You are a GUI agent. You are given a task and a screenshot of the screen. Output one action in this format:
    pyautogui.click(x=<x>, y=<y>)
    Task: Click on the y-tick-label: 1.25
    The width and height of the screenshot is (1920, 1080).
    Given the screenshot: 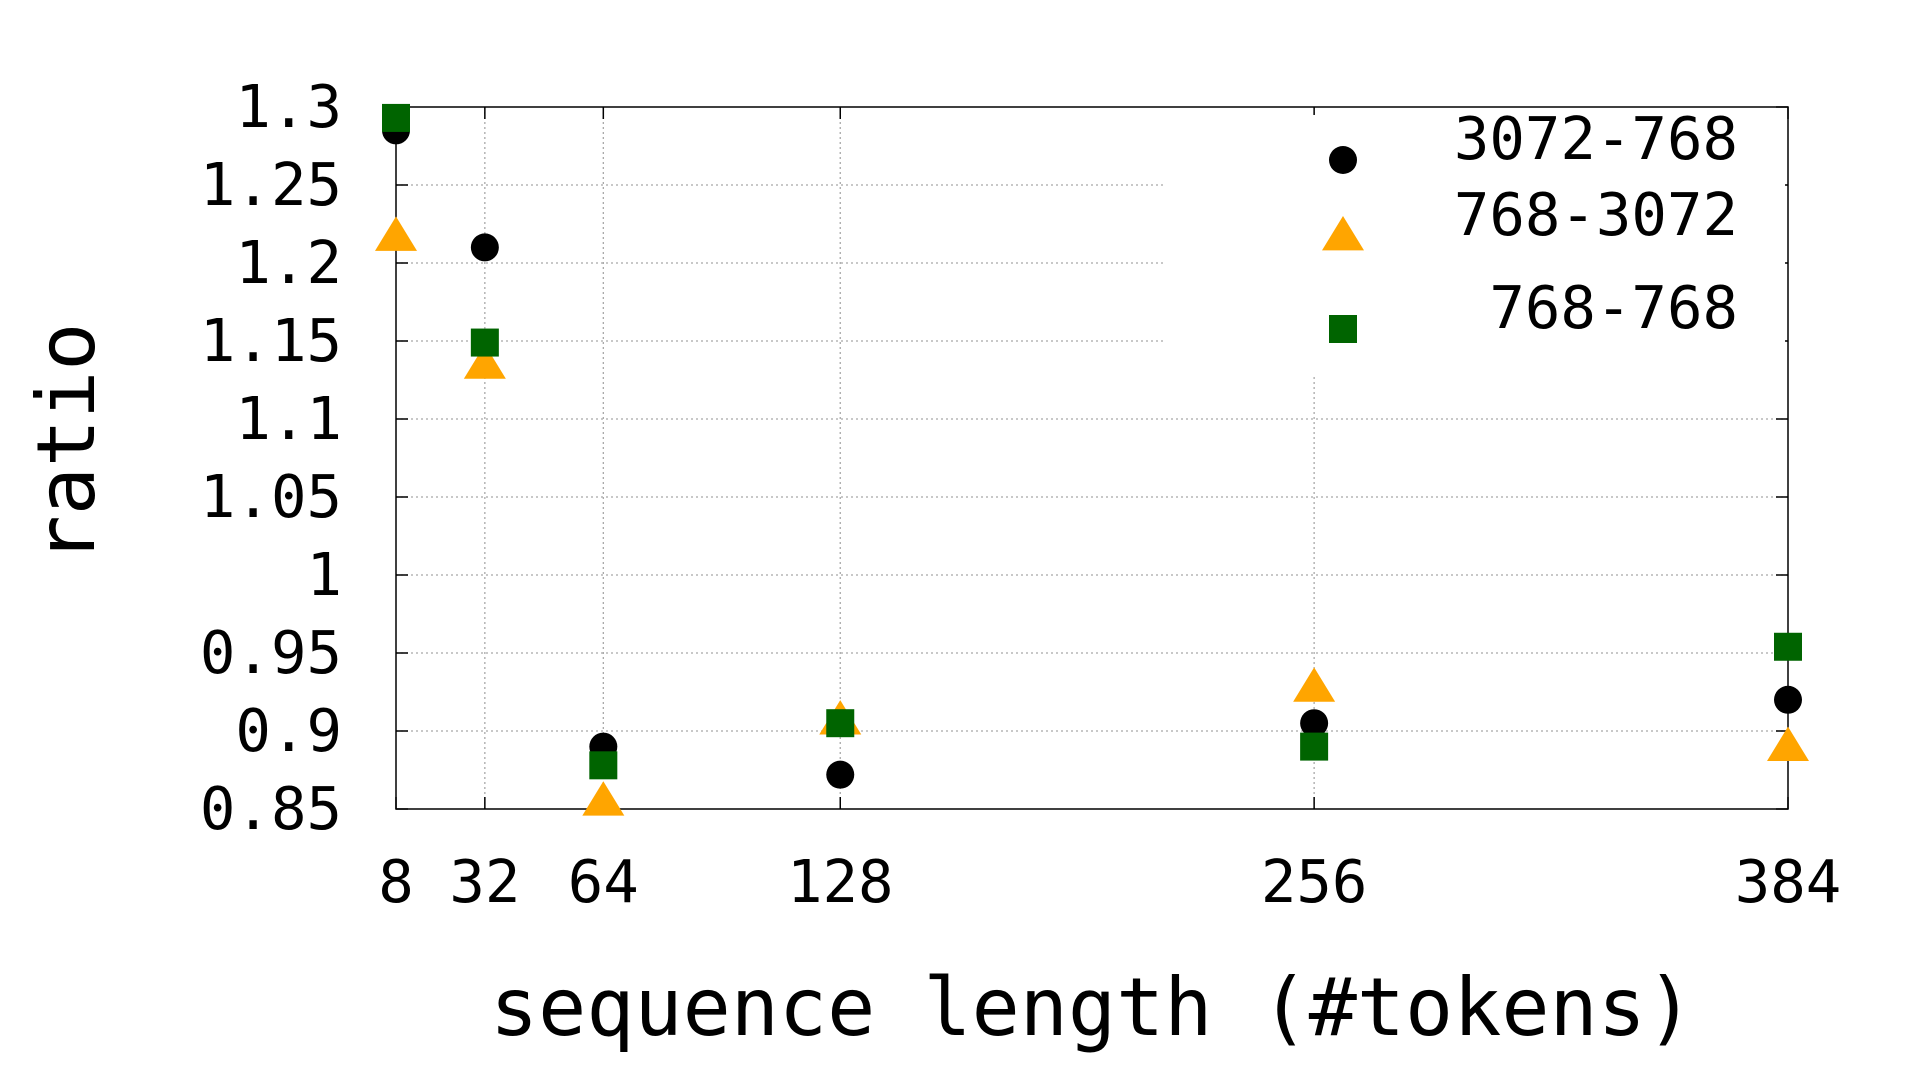 What is the action you would take?
    pyautogui.click(x=271, y=184)
    